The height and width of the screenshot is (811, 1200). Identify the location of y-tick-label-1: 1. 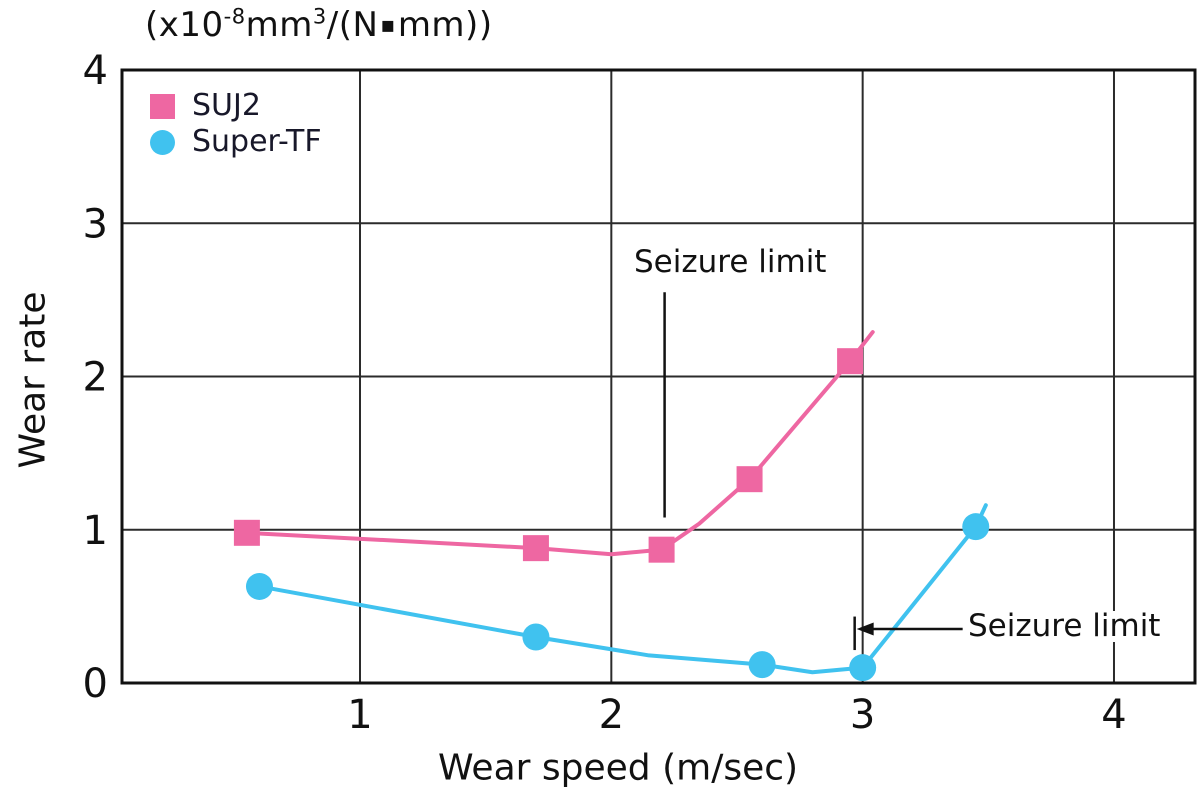
(95, 531).